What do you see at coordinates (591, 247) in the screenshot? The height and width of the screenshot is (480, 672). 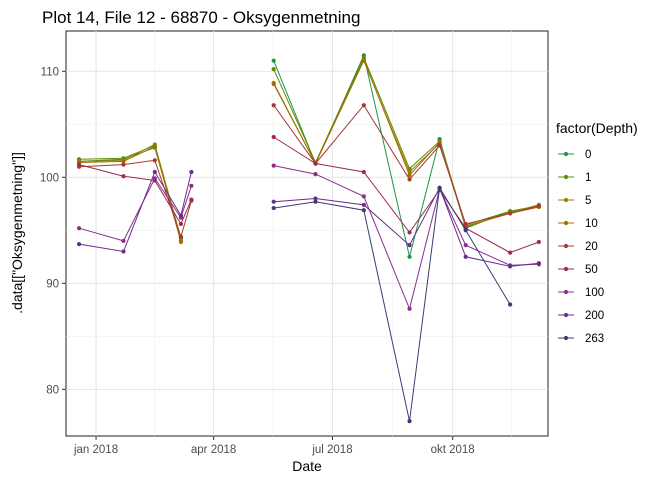 I see `legend-label: 20` at bounding box center [591, 247].